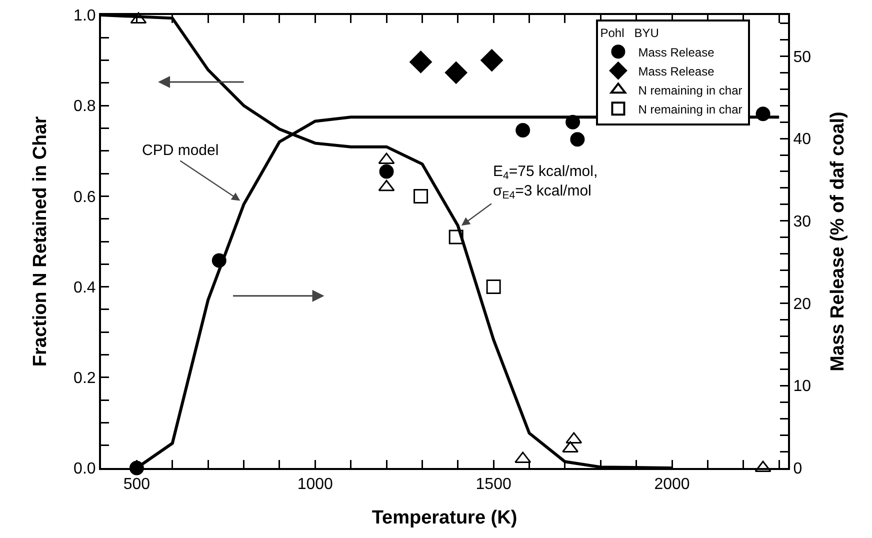 This screenshot has height=538, width=872. I want to click on x-tick-label: 1500, so click(494, 485).